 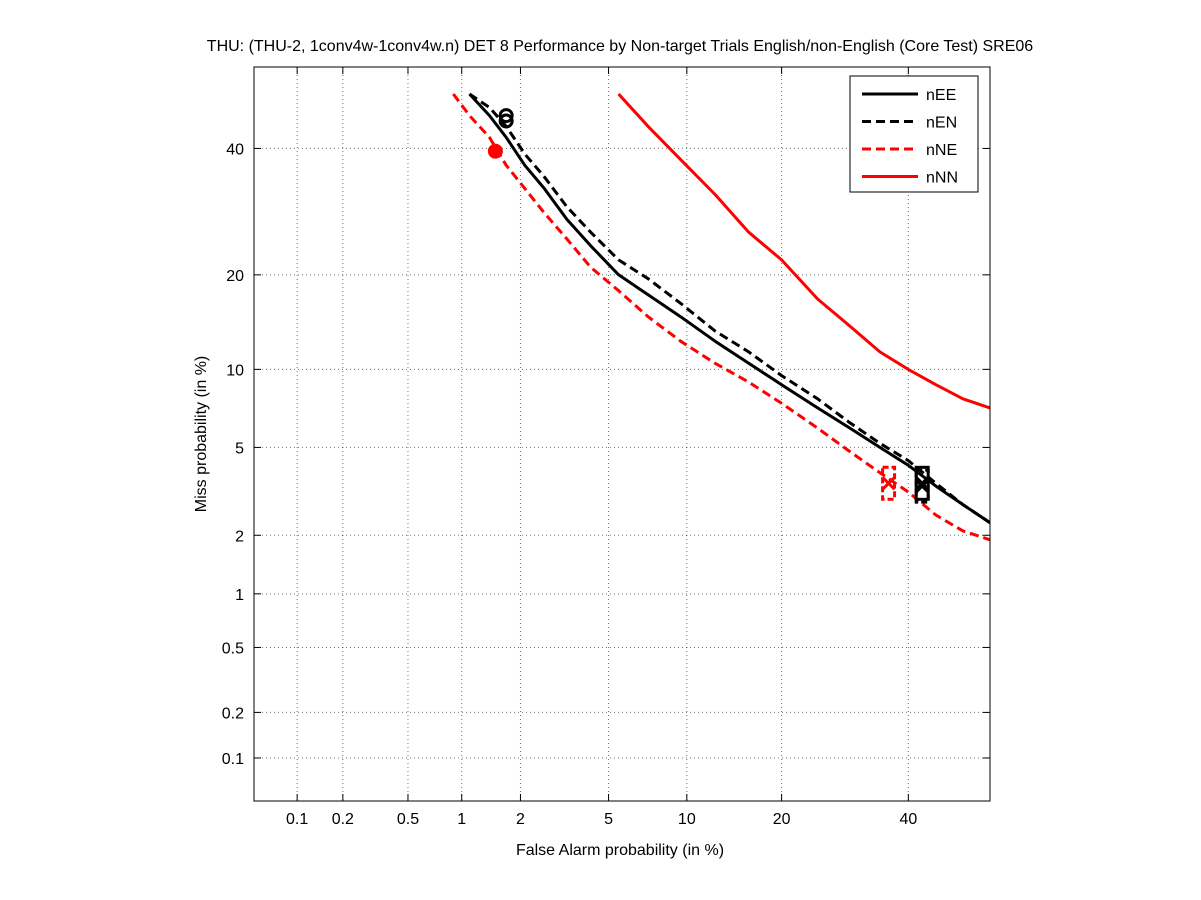 I want to click on legend-label-nen: nEN, so click(x=941, y=123).